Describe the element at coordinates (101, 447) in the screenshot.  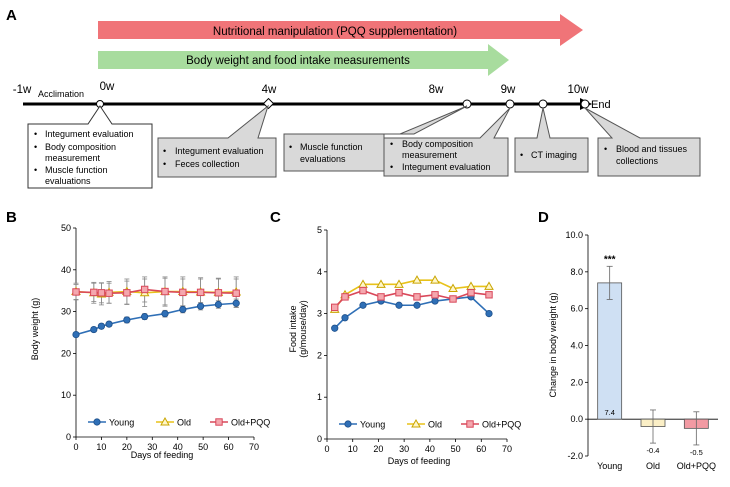
I see `x-tick-label: 10` at that location.